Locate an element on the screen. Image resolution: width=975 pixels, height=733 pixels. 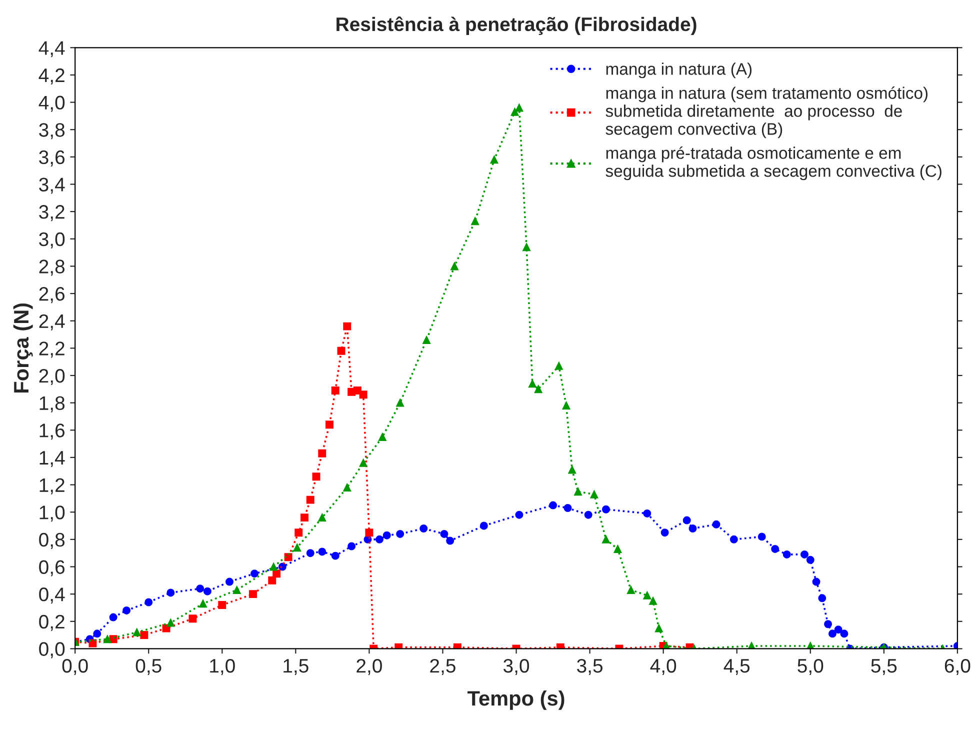
legend-label: manga in natura (sem tratamento osmótico) submetida diretamente ao processo de secagem convectiva (B) is located at coordinates (767, 112).